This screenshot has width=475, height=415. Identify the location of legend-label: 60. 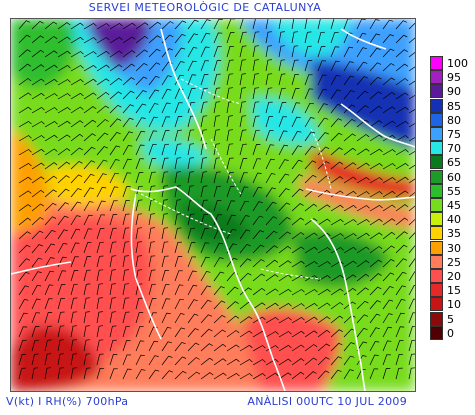
(454, 177).